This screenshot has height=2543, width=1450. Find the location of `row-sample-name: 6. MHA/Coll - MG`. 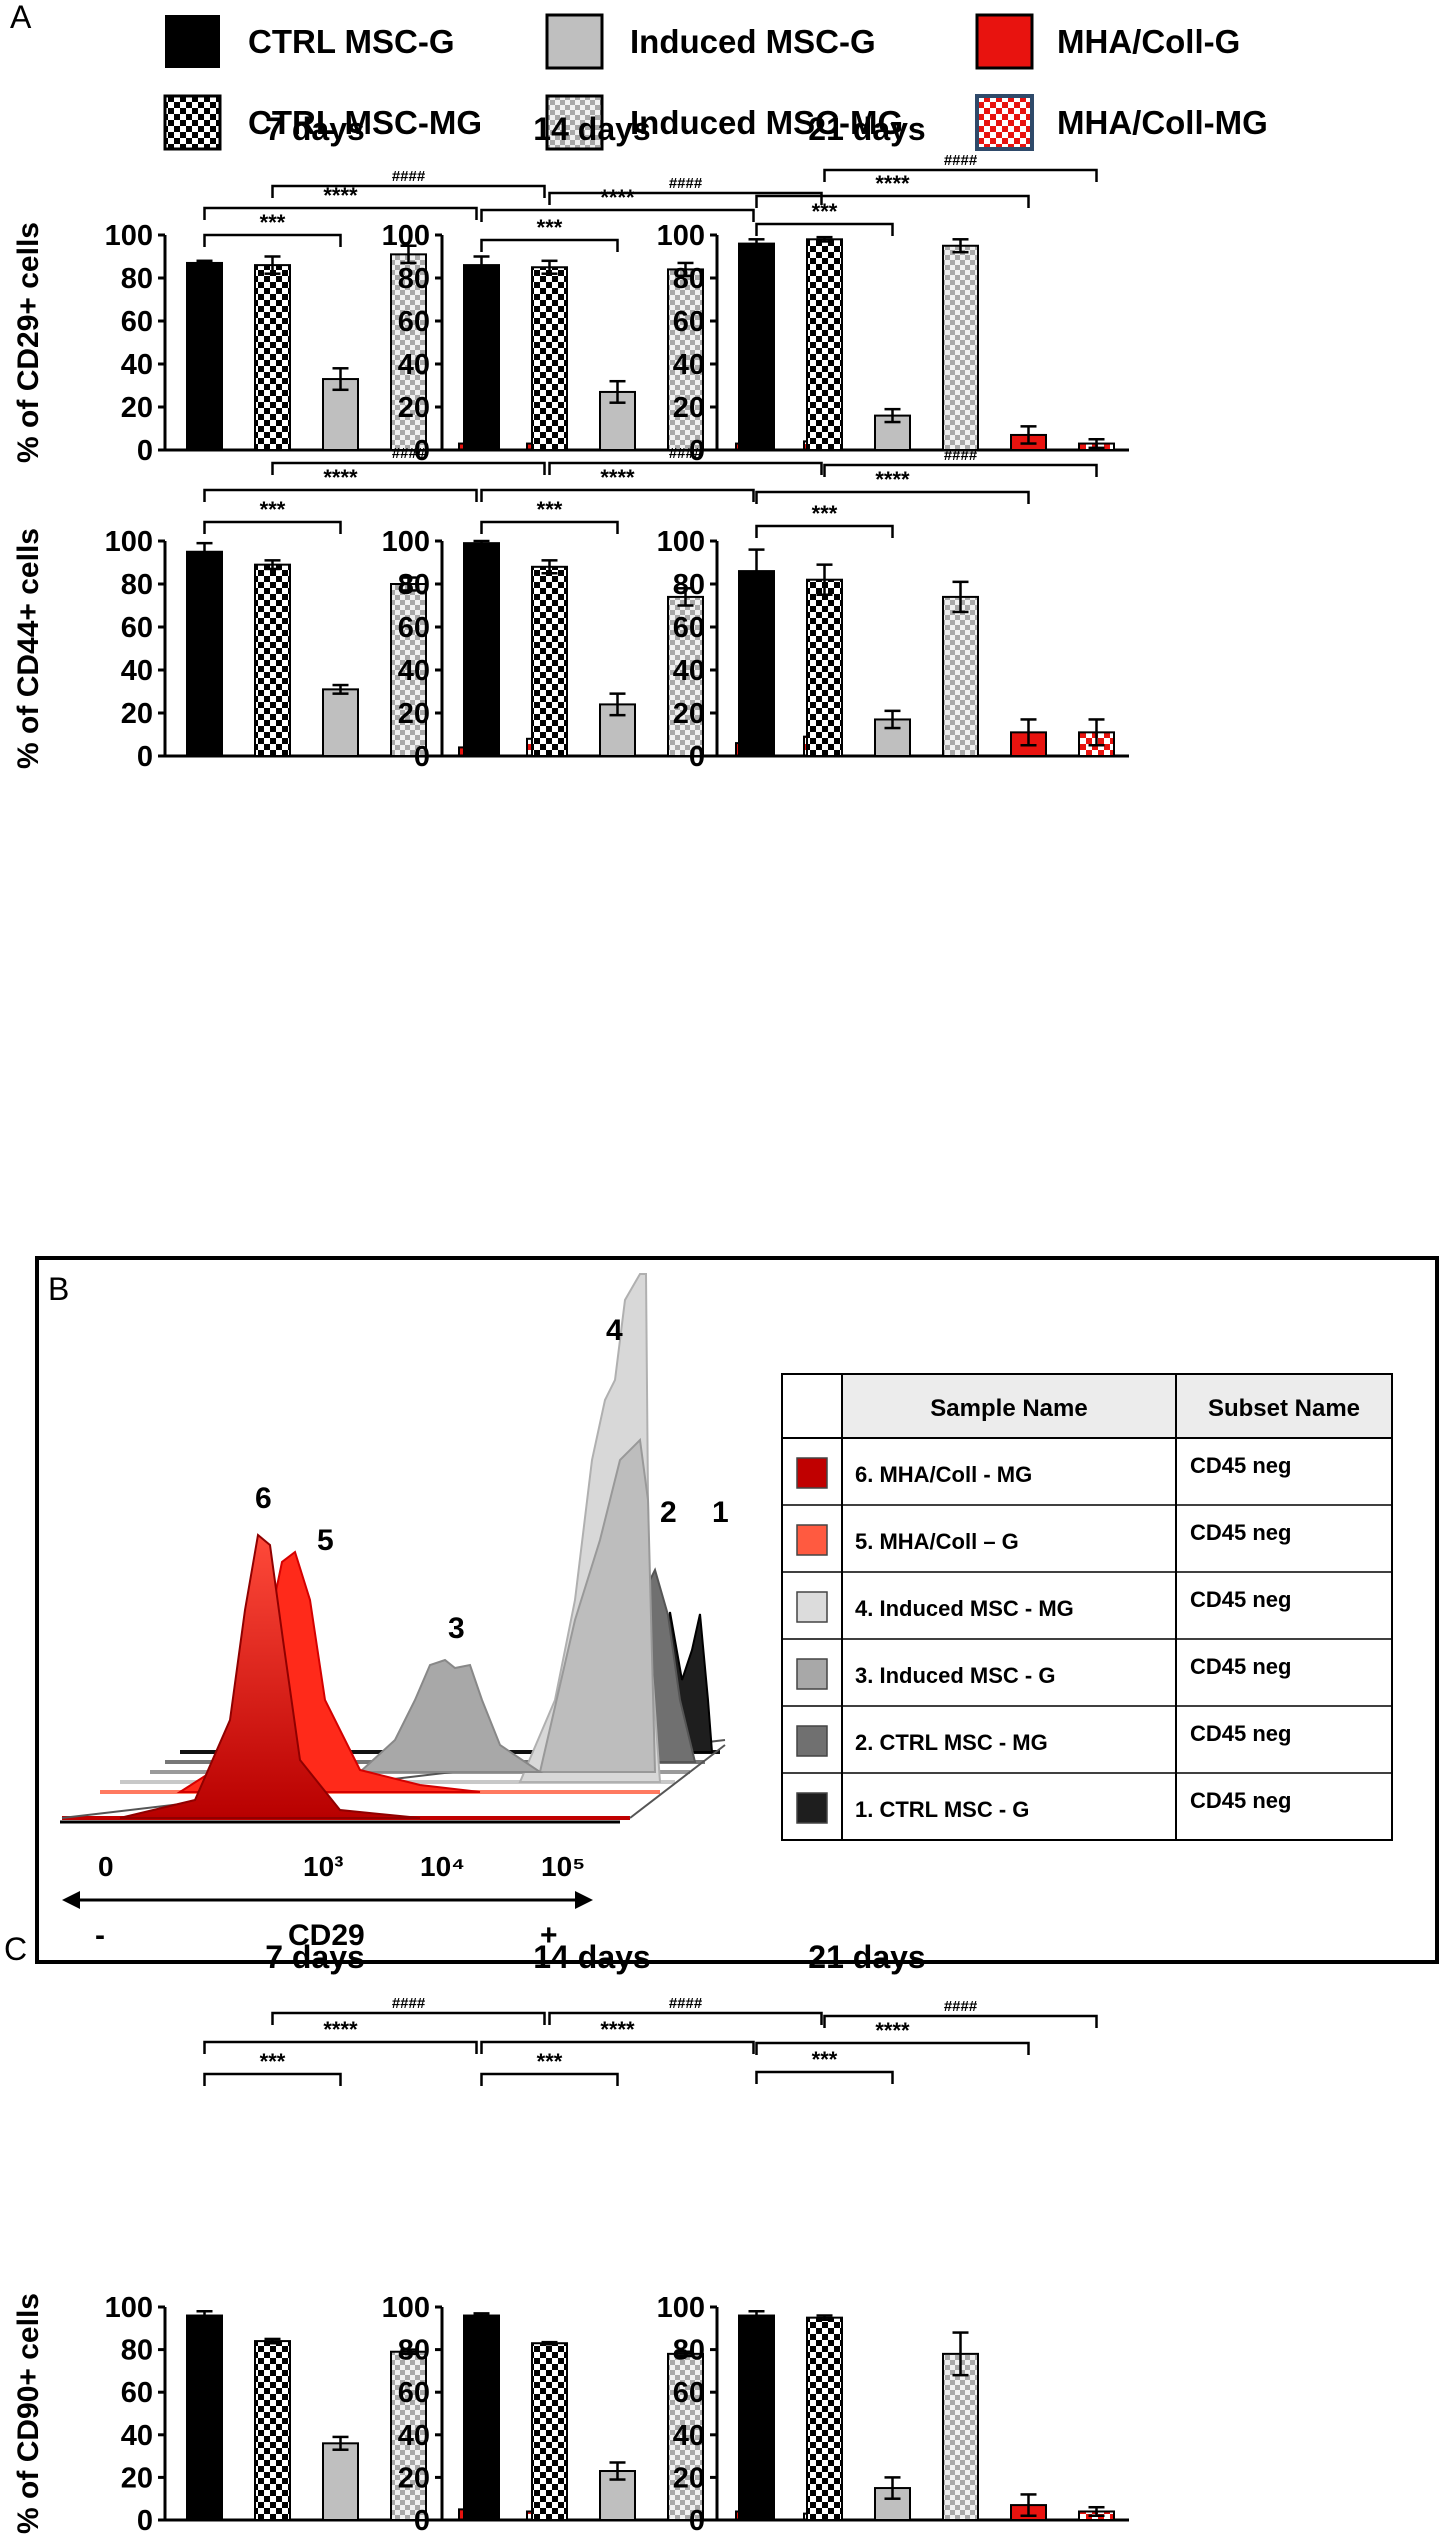

row-sample-name: 6. MHA/Coll - MG is located at coordinates (943, 1474).